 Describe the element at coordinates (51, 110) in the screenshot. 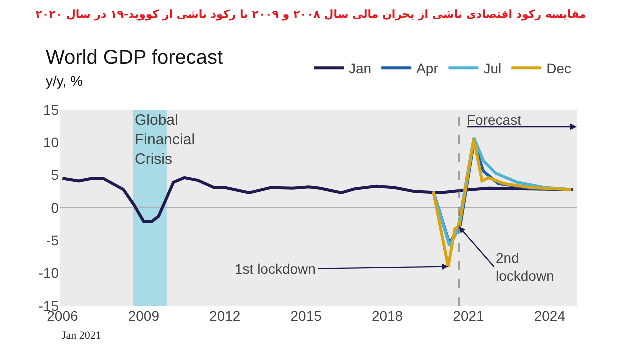

I see `y-tick-label: 15` at that location.